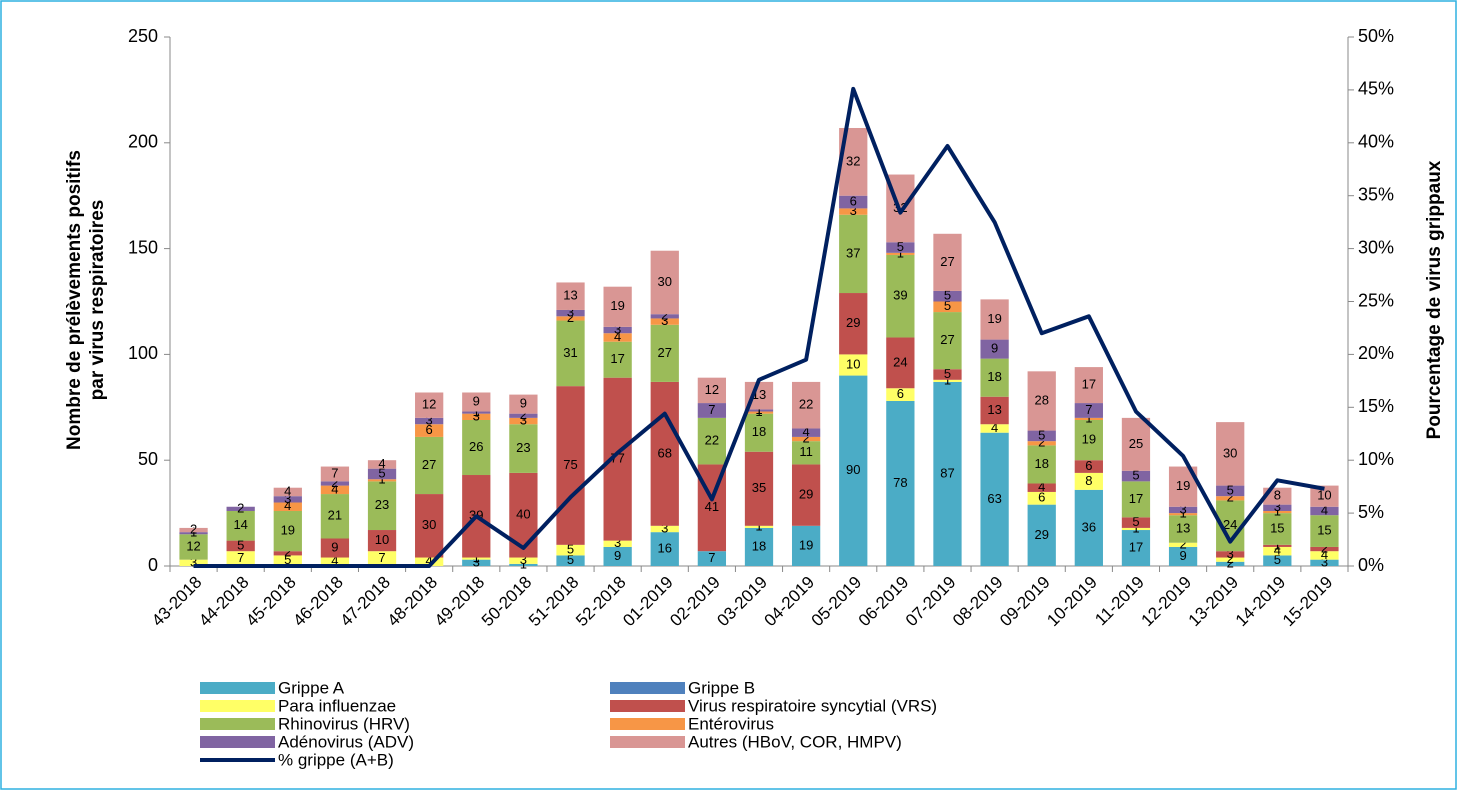  What do you see at coordinates (429, 464) in the screenshot?
I see `data-label: 27` at bounding box center [429, 464].